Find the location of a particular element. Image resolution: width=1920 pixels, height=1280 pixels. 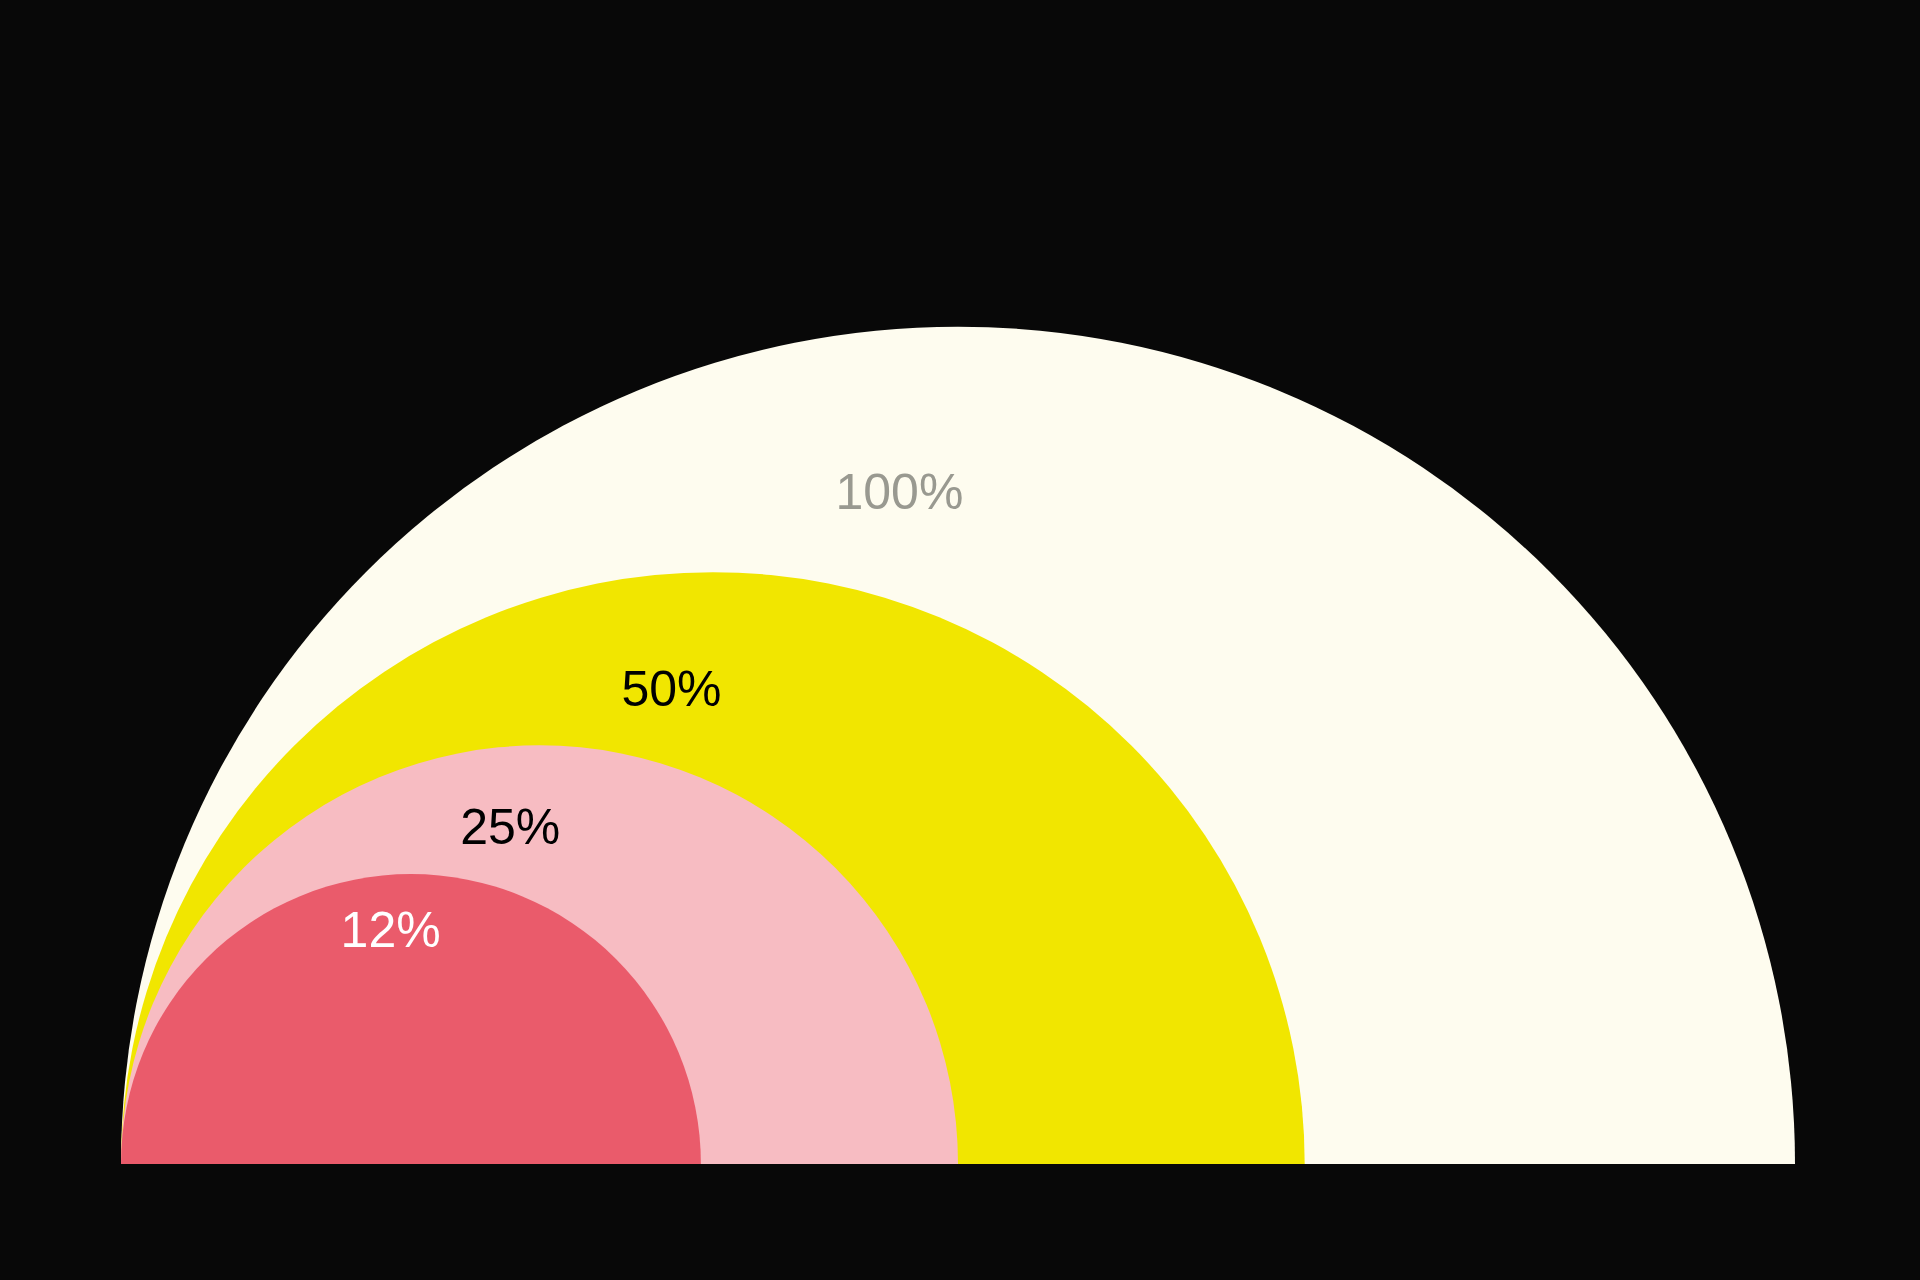

data-label: 50% is located at coordinates (671, 688).